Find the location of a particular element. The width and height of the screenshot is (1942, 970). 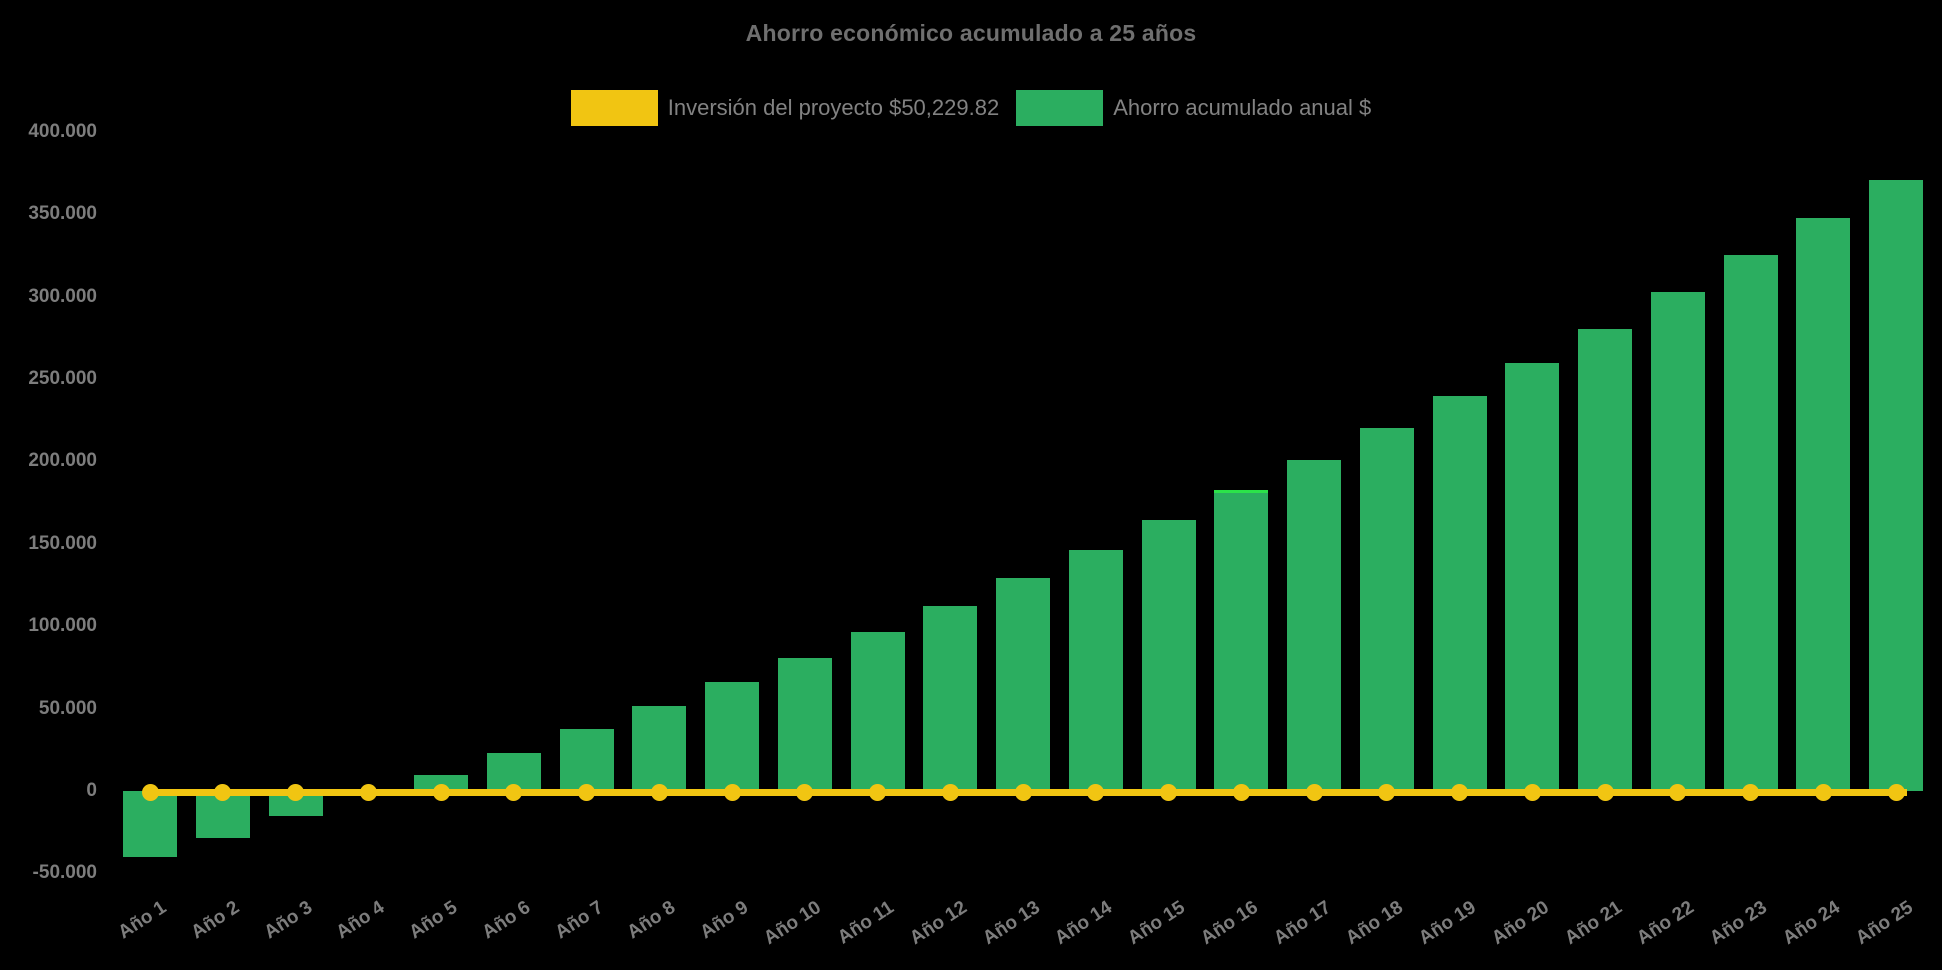

x-axis-tick-label: Año 7 is located at coordinates (579, 920).